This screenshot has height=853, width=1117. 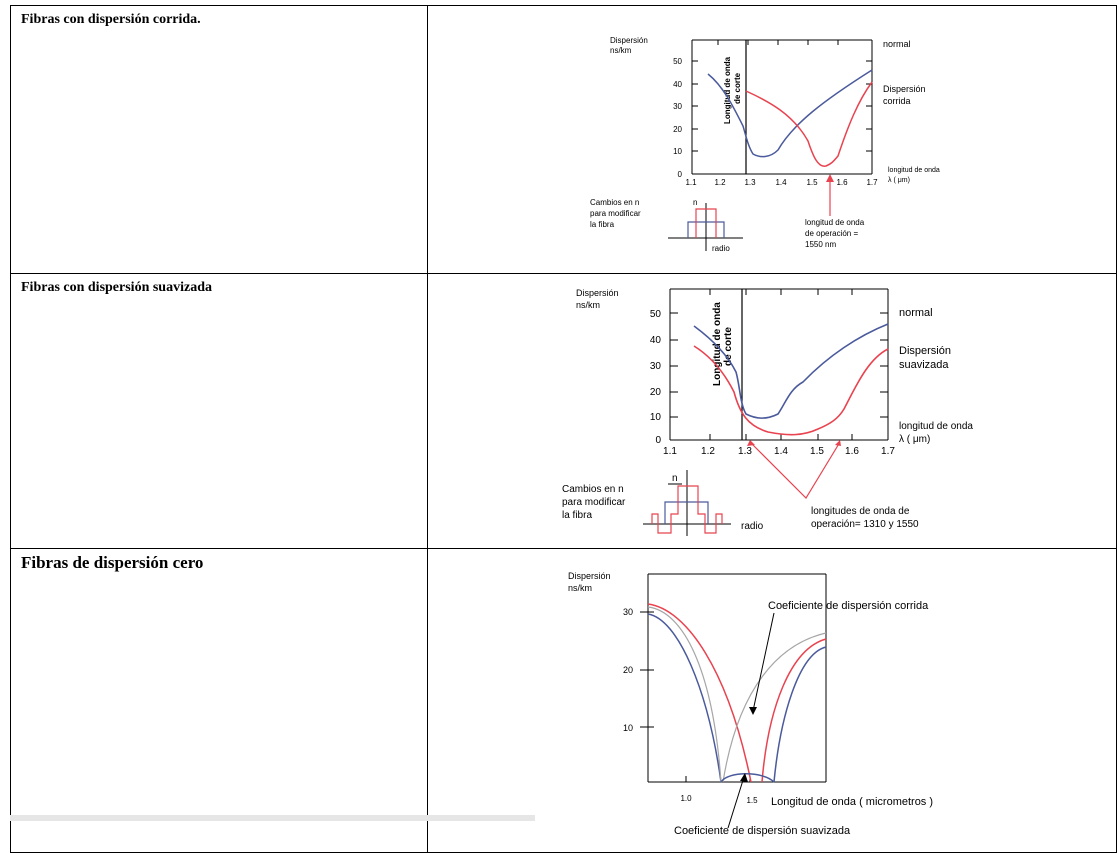 I want to click on row-label: Fibras con dispersión suavizada, so click(x=116, y=287).